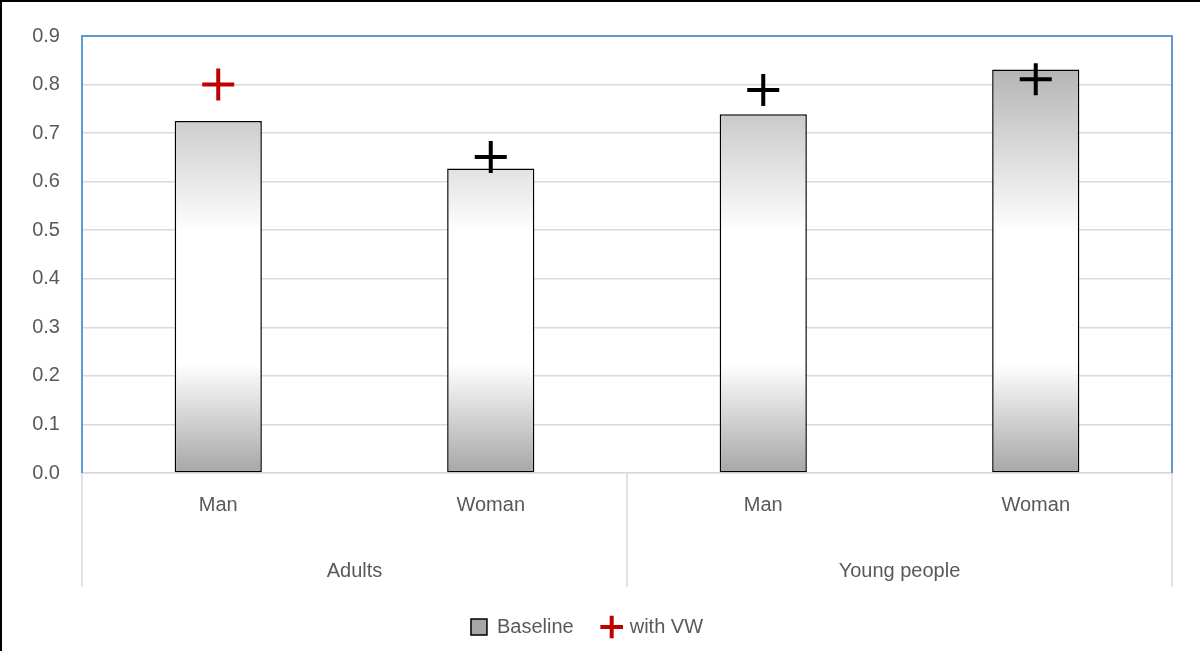 This screenshot has height=651, width=1200. I want to click on y-tick-label: 0.3, so click(46, 325).